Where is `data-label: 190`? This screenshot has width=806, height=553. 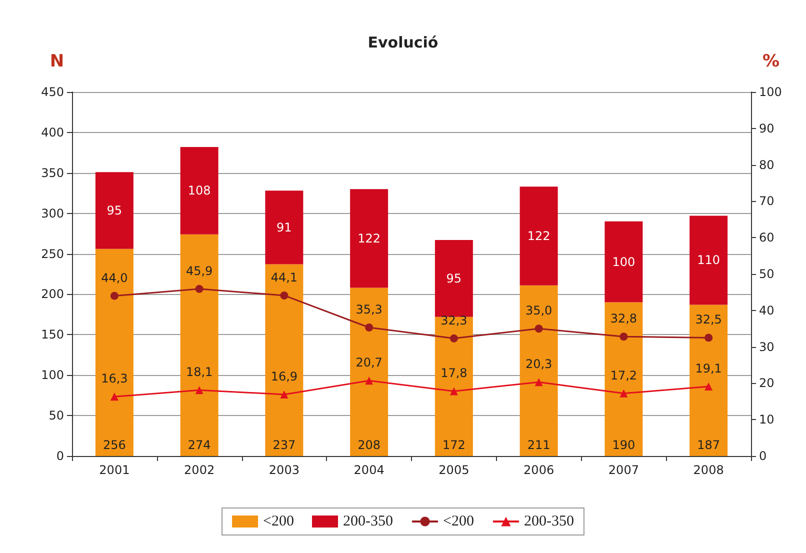 data-label: 190 is located at coordinates (624, 445).